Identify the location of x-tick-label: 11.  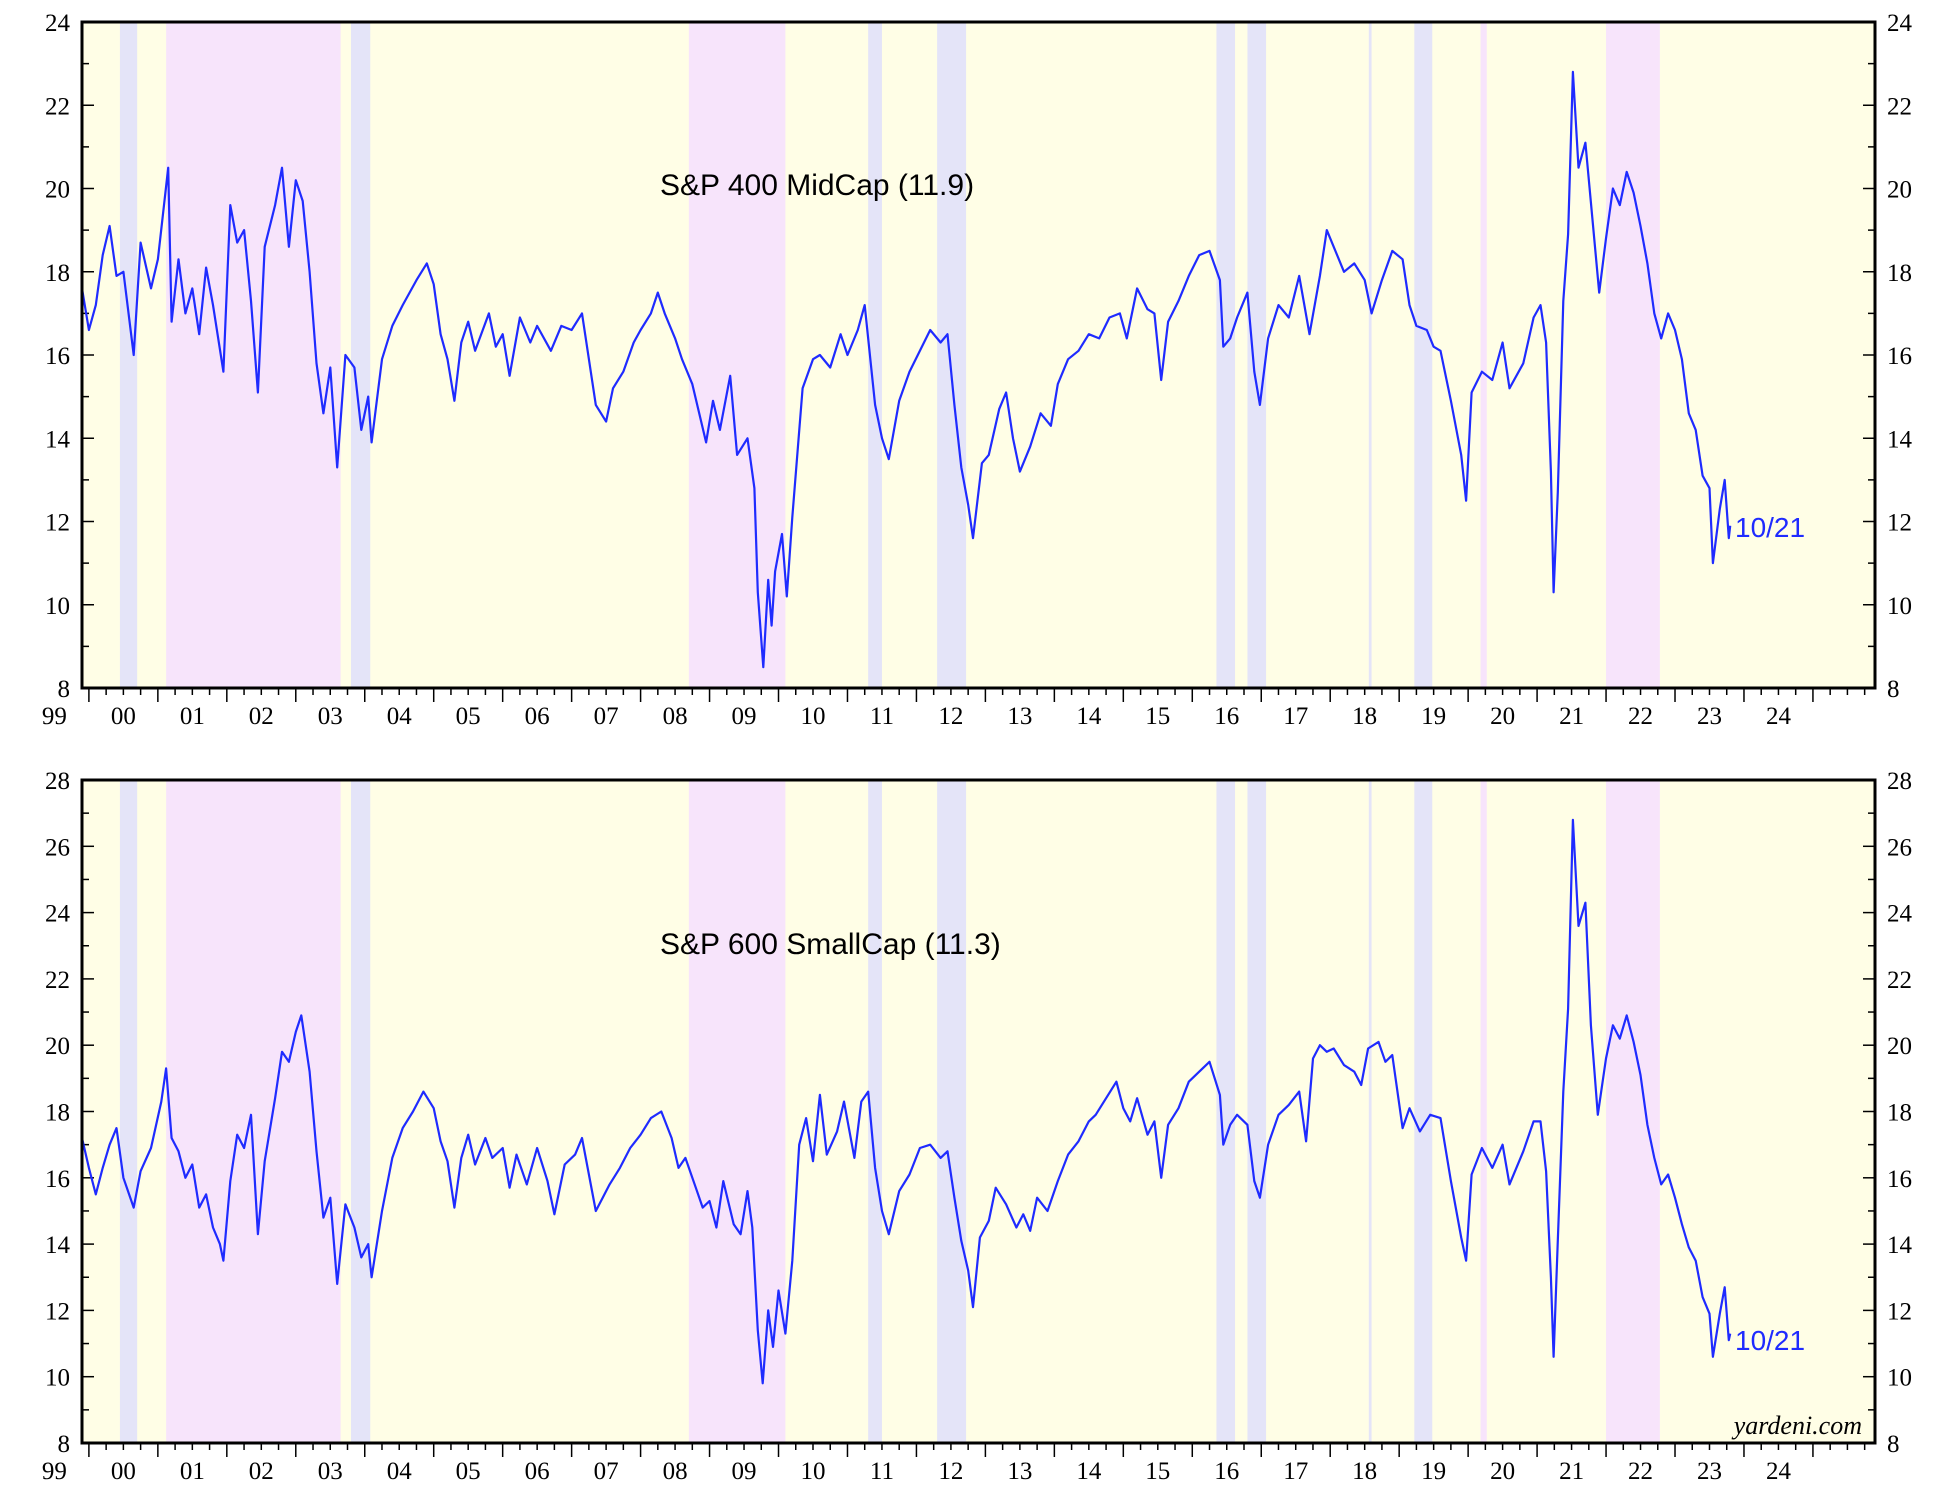
(882, 716).